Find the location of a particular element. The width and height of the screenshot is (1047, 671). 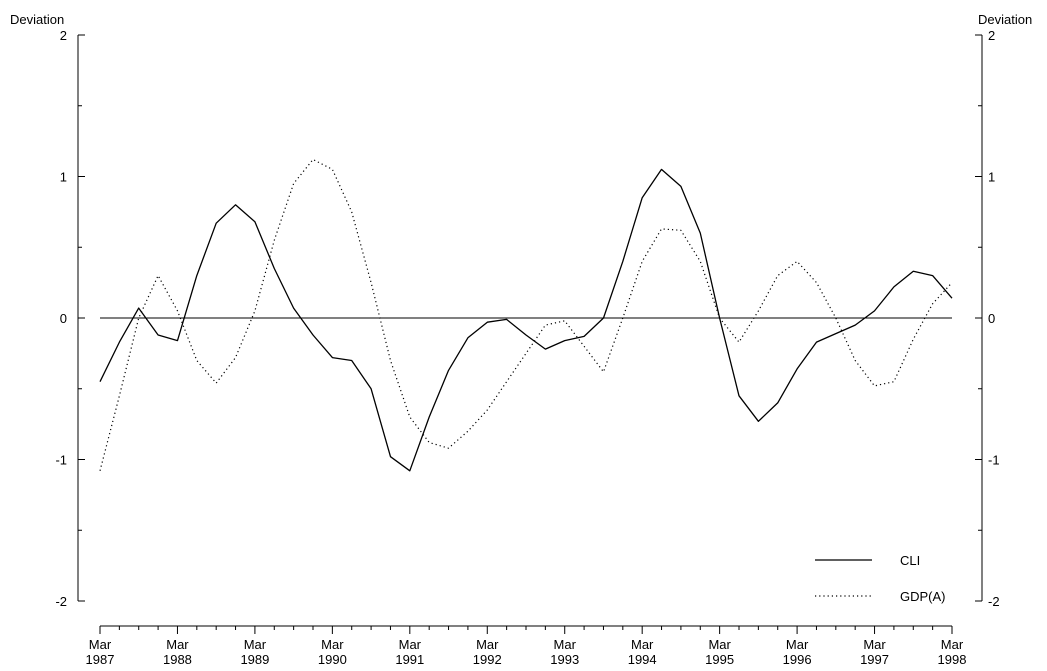

x-tick-label-year: 1995 is located at coordinates (719, 659).